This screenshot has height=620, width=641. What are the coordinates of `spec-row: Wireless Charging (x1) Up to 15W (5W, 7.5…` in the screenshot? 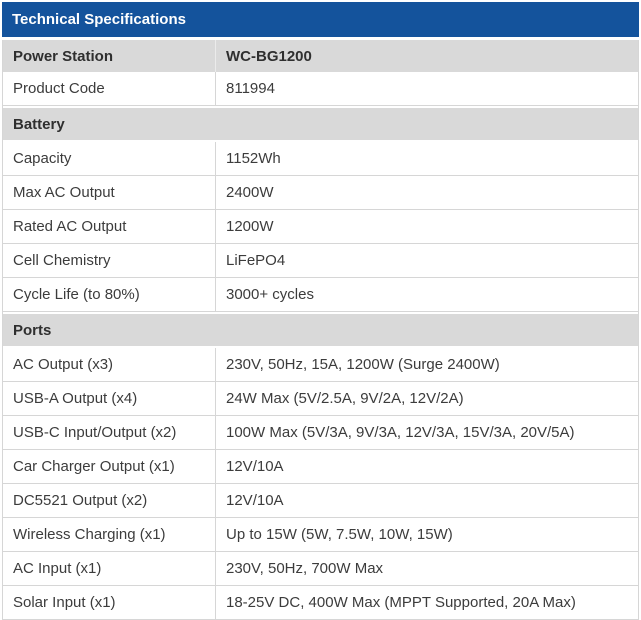 It's located at (320, 535).